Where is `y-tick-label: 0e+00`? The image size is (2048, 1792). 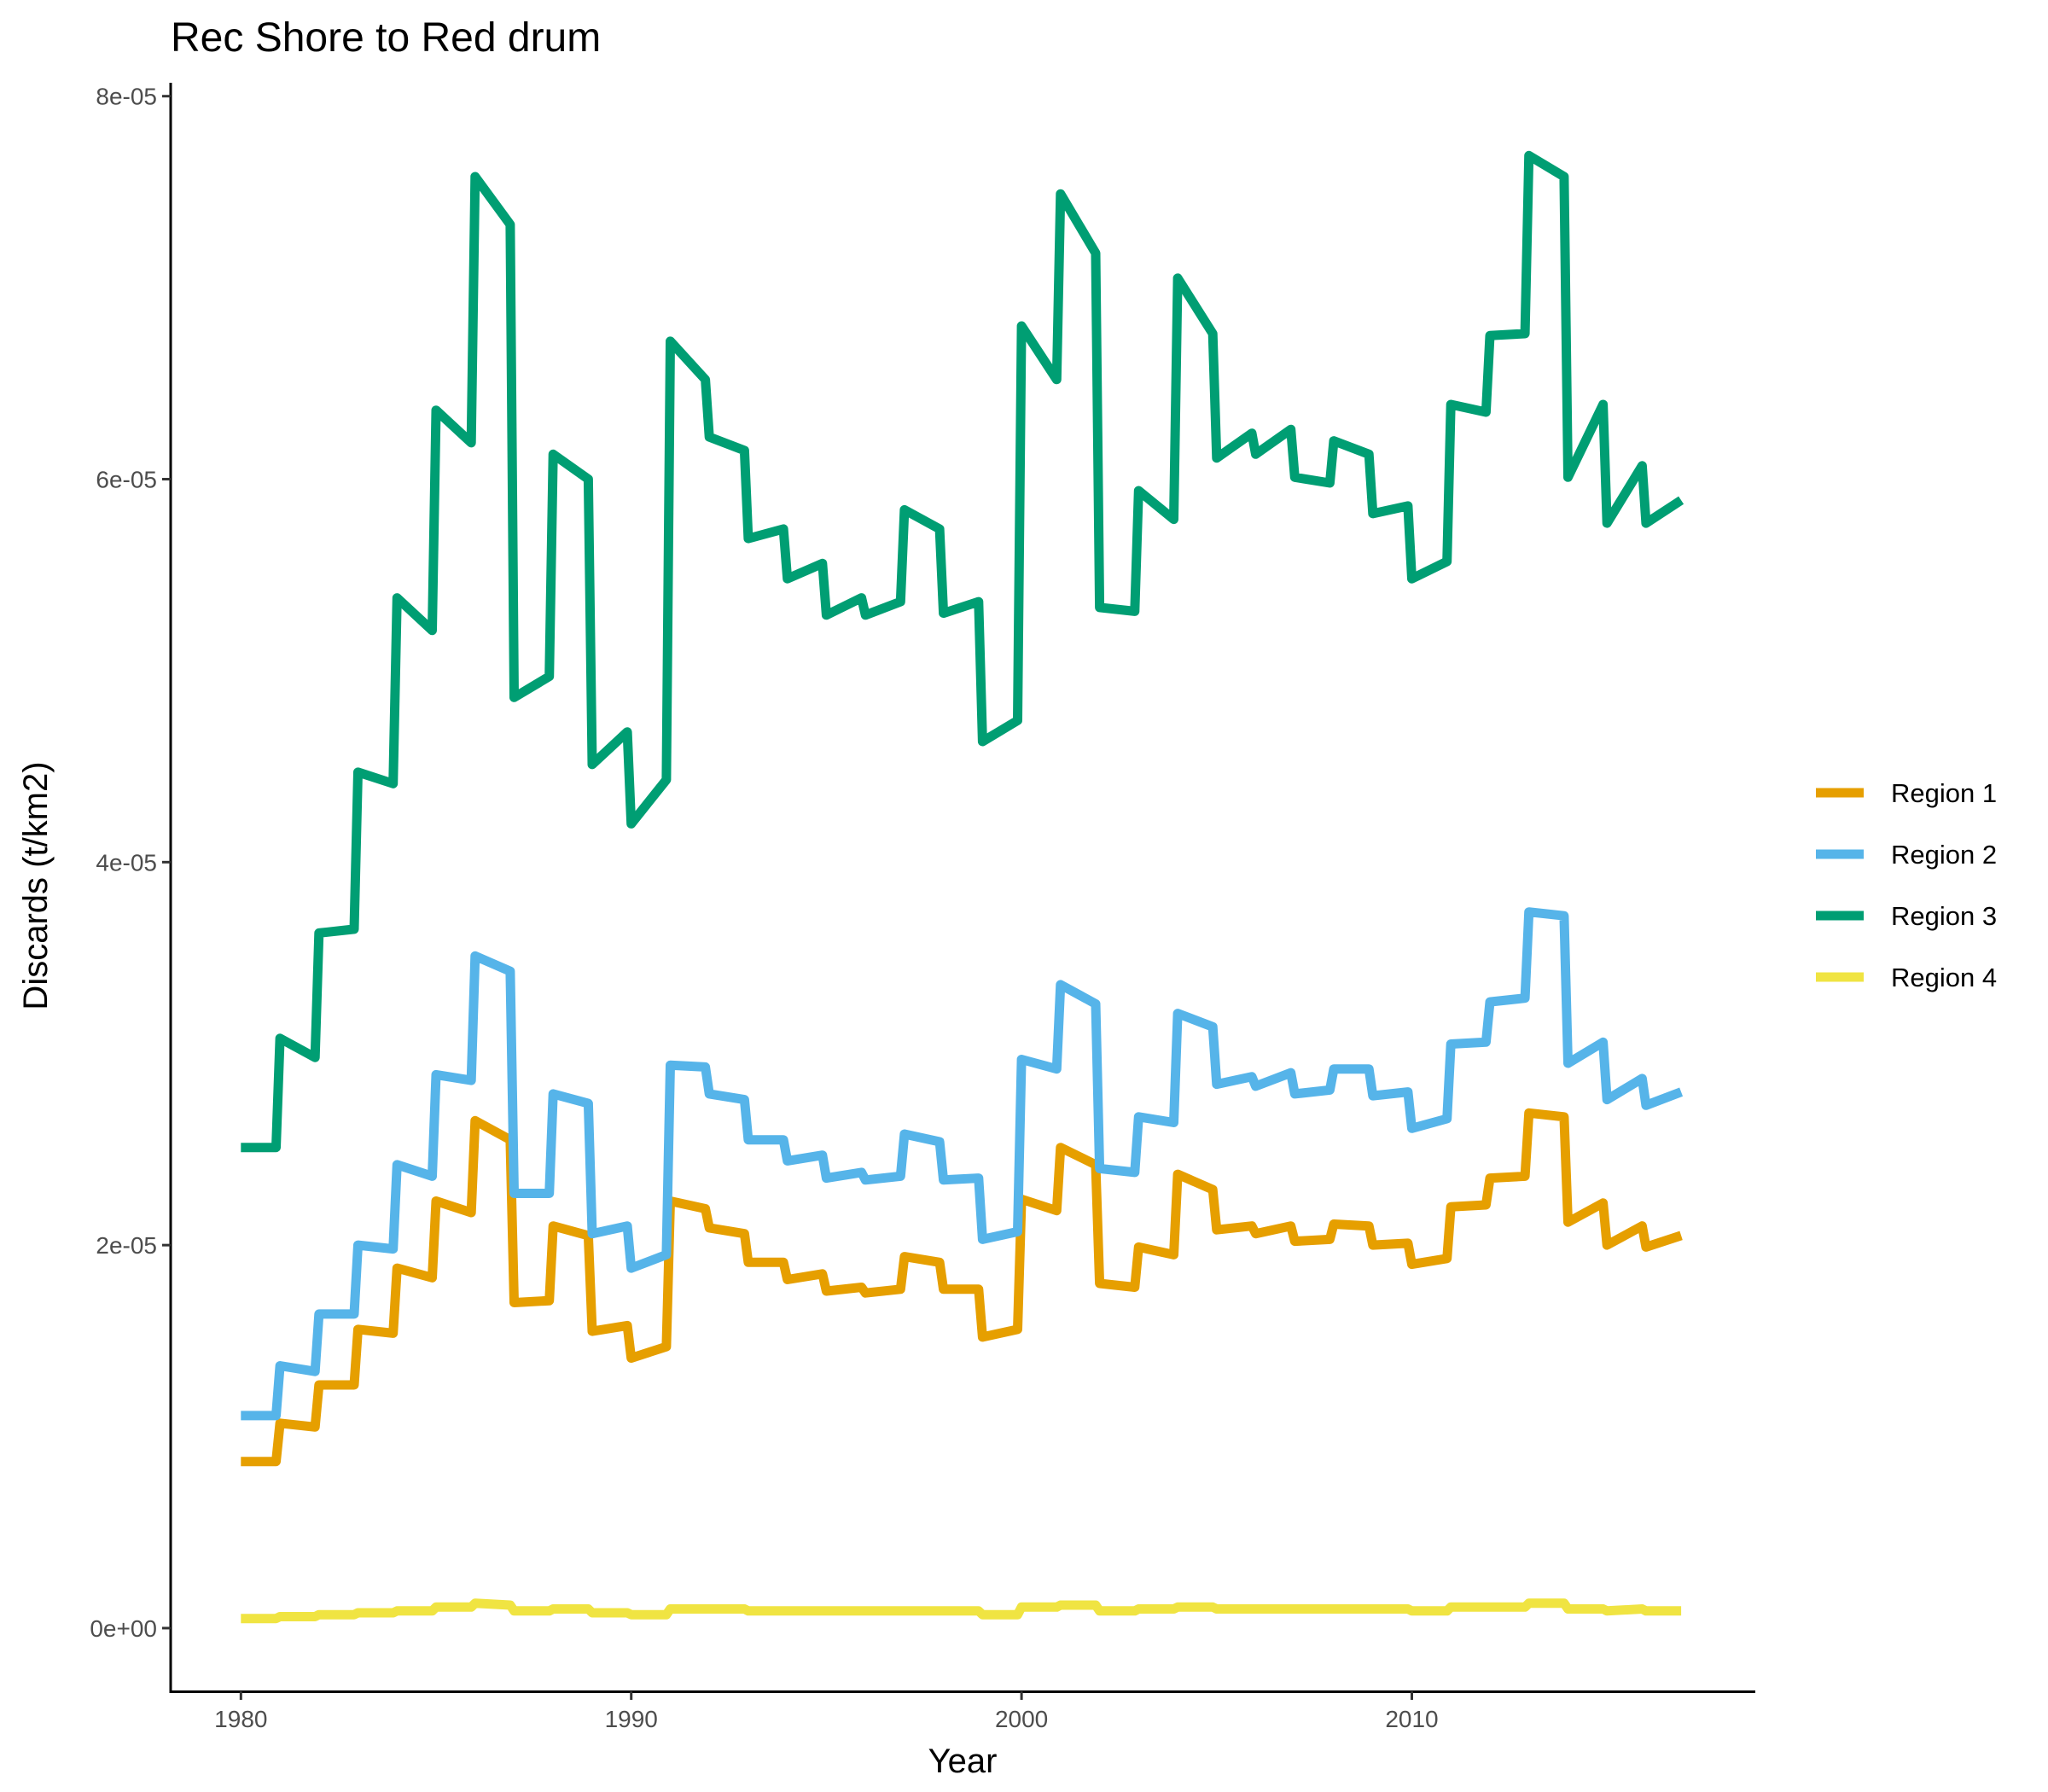
y-tick-label: 0e+00 is located at coordinates (124, 1628).